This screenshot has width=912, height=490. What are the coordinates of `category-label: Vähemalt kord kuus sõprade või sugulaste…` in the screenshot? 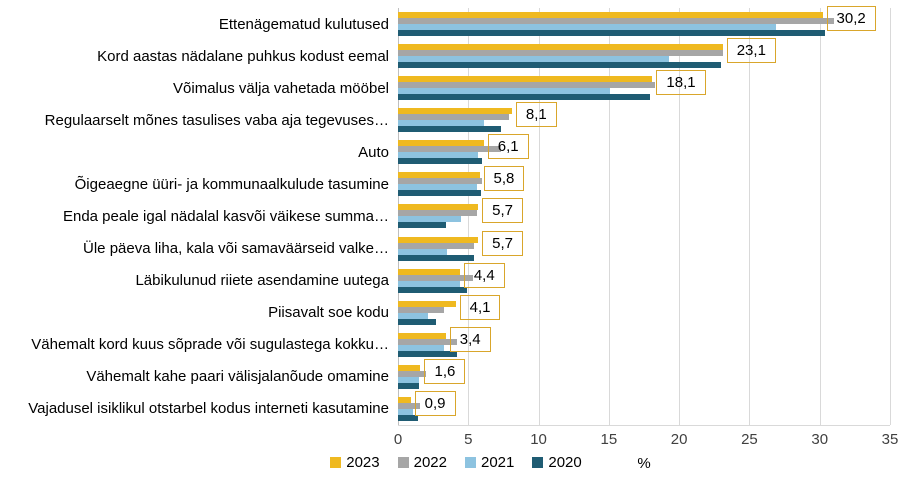 It's located at (210, 345).